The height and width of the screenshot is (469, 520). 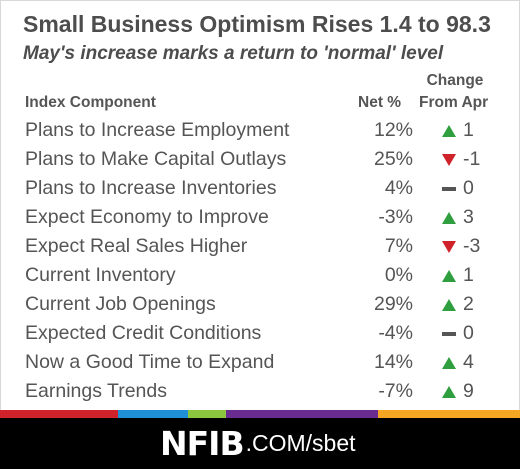 What do you see at coordinates (455, 80) in the screenshot?
I see `header-change: Change` at bounding box center [455, 80].